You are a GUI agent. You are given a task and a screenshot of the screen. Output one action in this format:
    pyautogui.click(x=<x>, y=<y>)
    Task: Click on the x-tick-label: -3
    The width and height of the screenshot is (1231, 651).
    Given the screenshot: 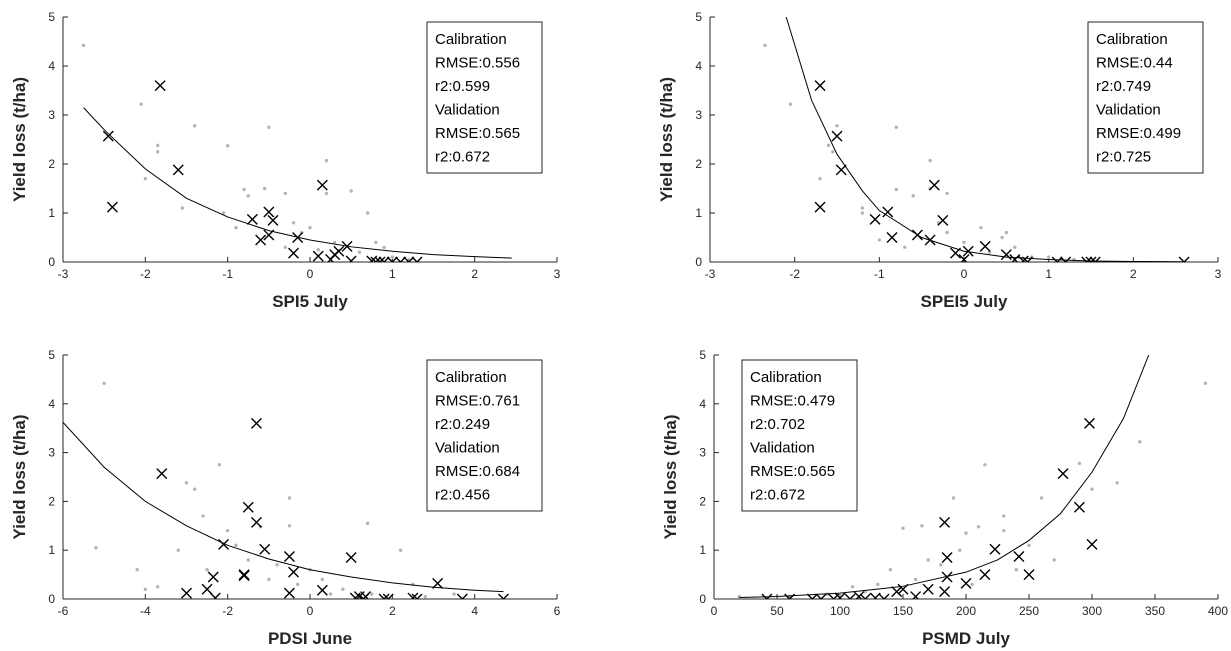 What is the action you would take?
    pyautogui.click(x=63, y=274)
    